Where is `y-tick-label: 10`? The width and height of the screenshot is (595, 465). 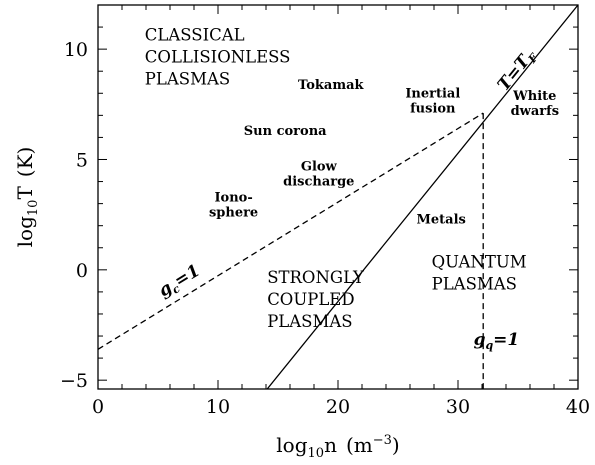 y-tick-label: 10 is located at coordinates (76, 50).